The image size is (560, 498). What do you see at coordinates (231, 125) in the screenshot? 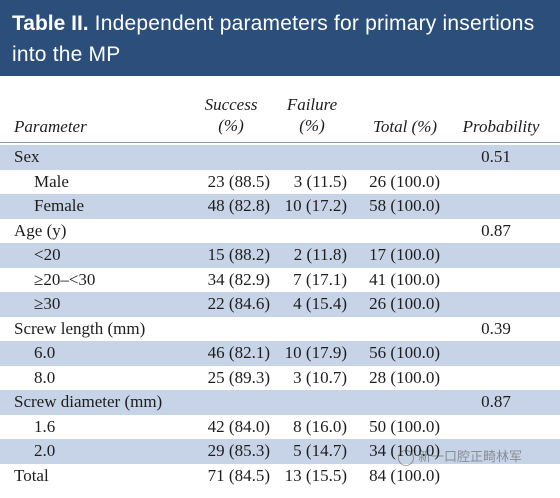
I see `header-success-line2: (%)` at bounding box center [231, 125].